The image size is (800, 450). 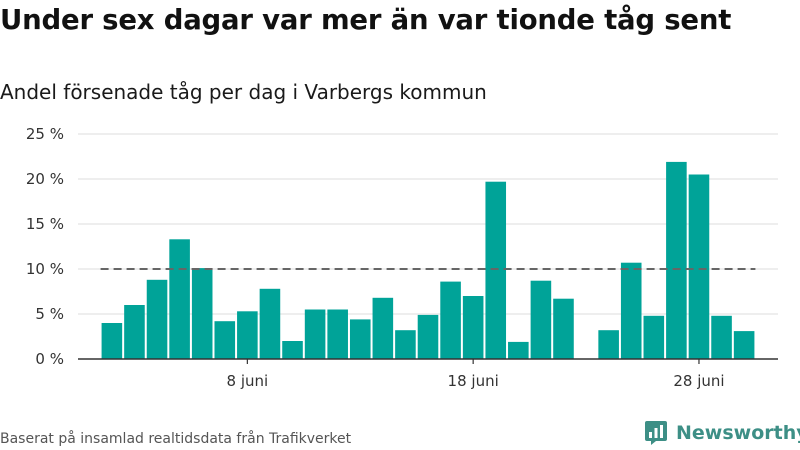 I want to click on brand-logo: Newsworthy, so click(x=722, y=433).